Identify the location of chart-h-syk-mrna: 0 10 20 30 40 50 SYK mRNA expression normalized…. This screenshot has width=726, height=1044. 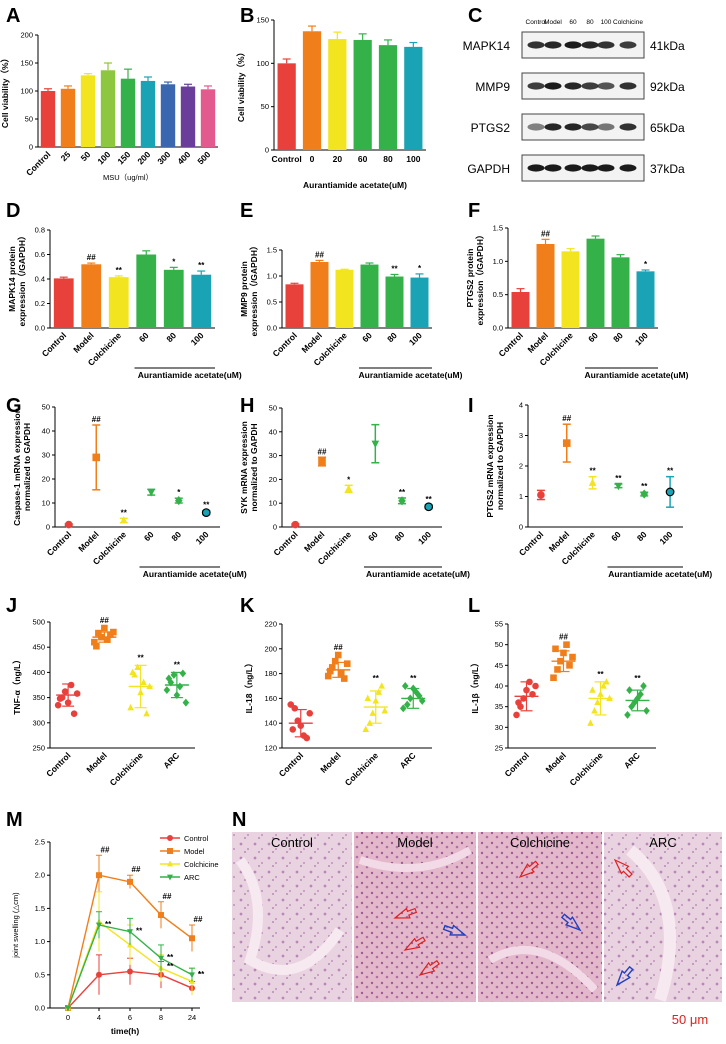
(354, 492).